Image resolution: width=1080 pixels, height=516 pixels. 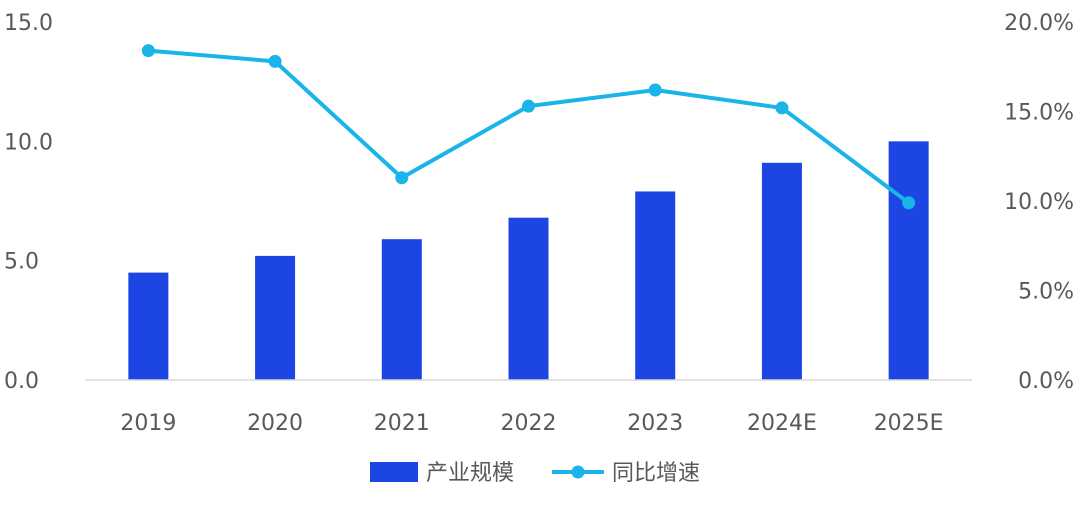 I want to click on bar-2025E, so click(x=908, y=260).